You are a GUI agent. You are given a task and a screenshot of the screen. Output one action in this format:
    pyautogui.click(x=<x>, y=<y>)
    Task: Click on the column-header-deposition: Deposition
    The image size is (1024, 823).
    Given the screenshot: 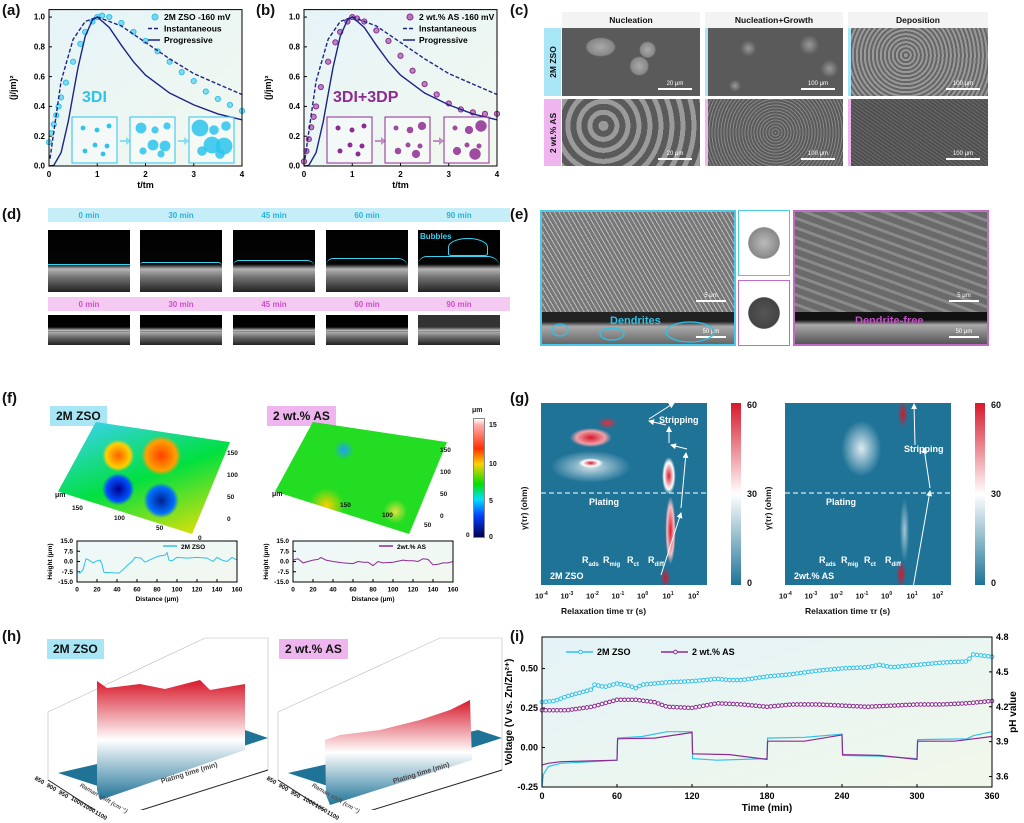 What is the action you would take?
    pyautogui.click(x=918, y=20)
    